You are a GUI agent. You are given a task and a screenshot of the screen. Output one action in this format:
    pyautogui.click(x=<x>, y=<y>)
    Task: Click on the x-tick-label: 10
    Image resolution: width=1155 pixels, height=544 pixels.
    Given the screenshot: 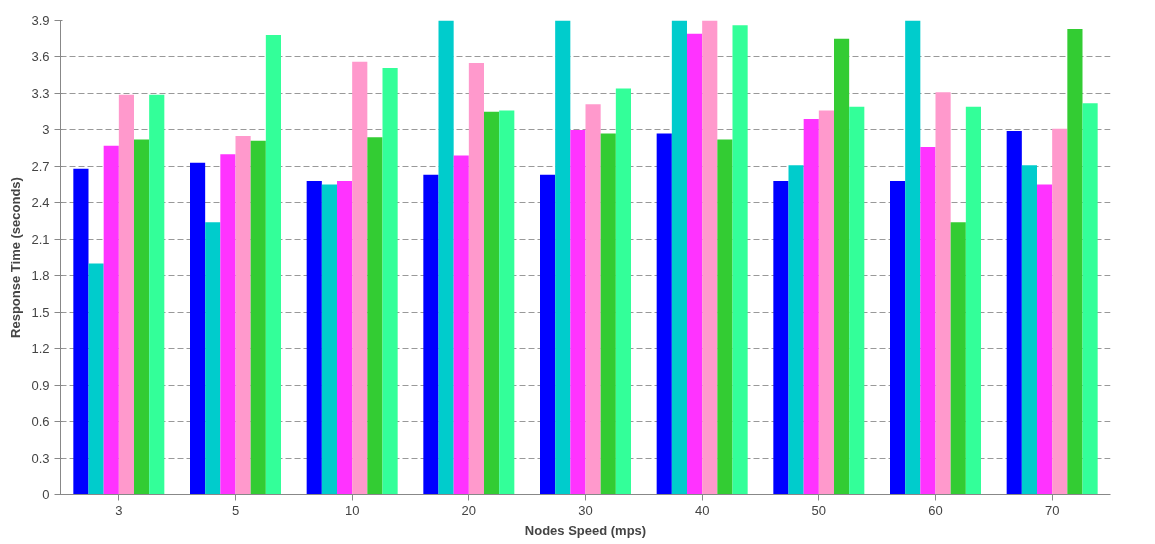 What is the action you would take?
    pyautogui.click(x=352, y=510)
    